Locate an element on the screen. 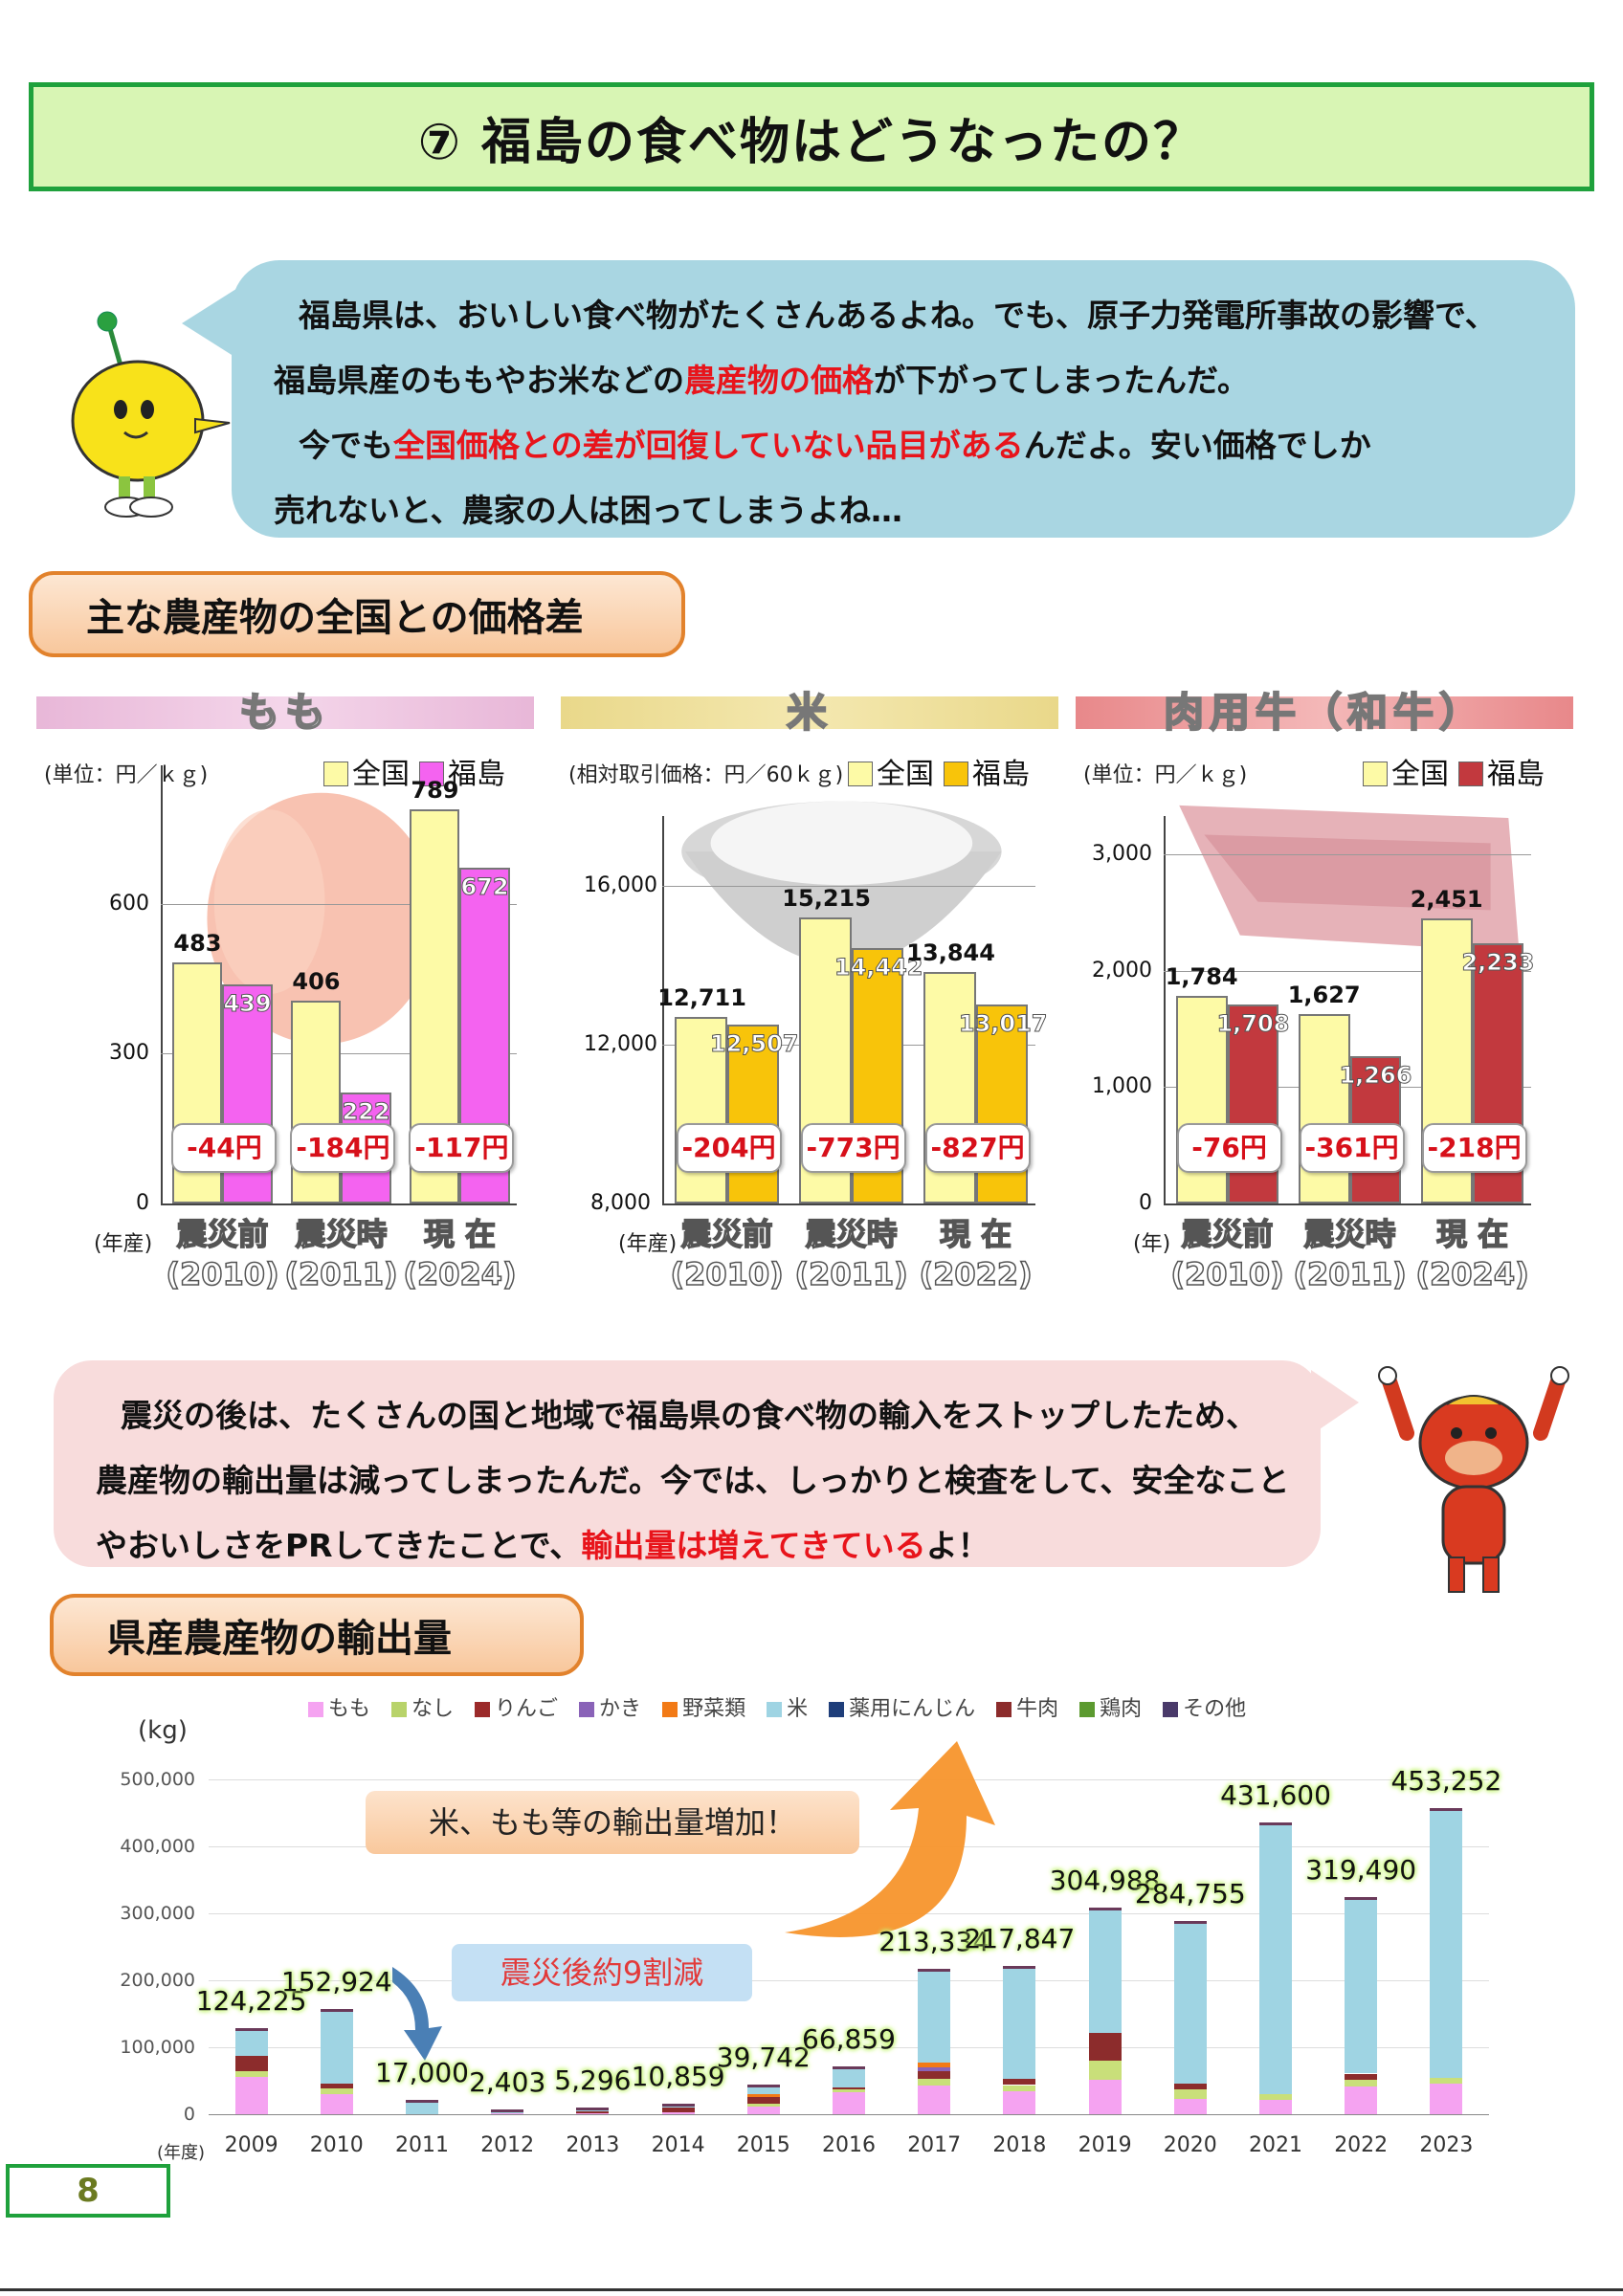 The width and height of the screenshot is (1623, 2296). x-category-label: 現 在 is located at coordinates (1472, 1234).